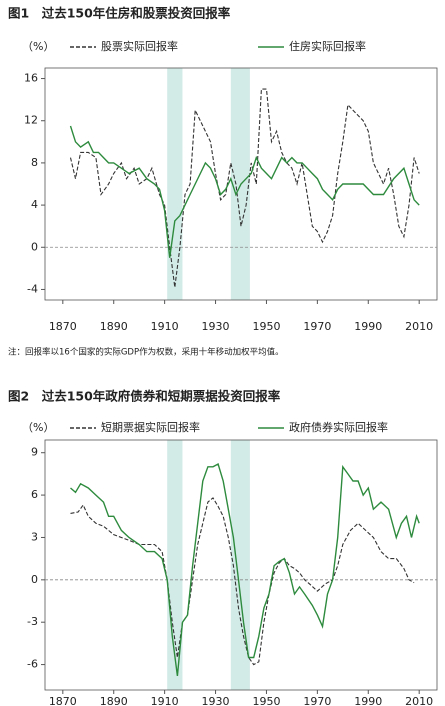 This screenshot has height=706, width=445. What do you see at coordinates (34, 204) in the screenshot?
I see `y-tick-label: 4` at bounding box center [34, 204].